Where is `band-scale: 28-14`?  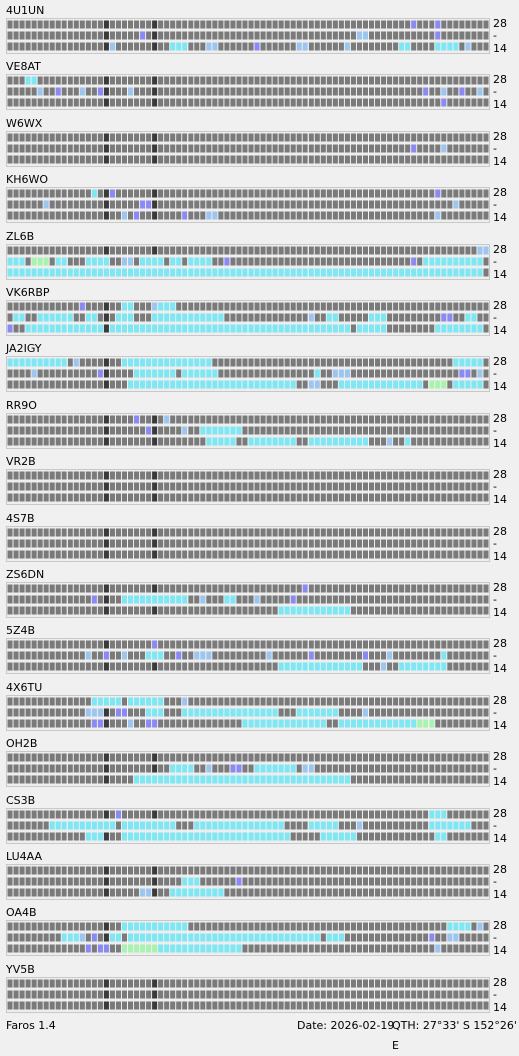 band-scale: 28-14 is located at coordinates (506, 149).